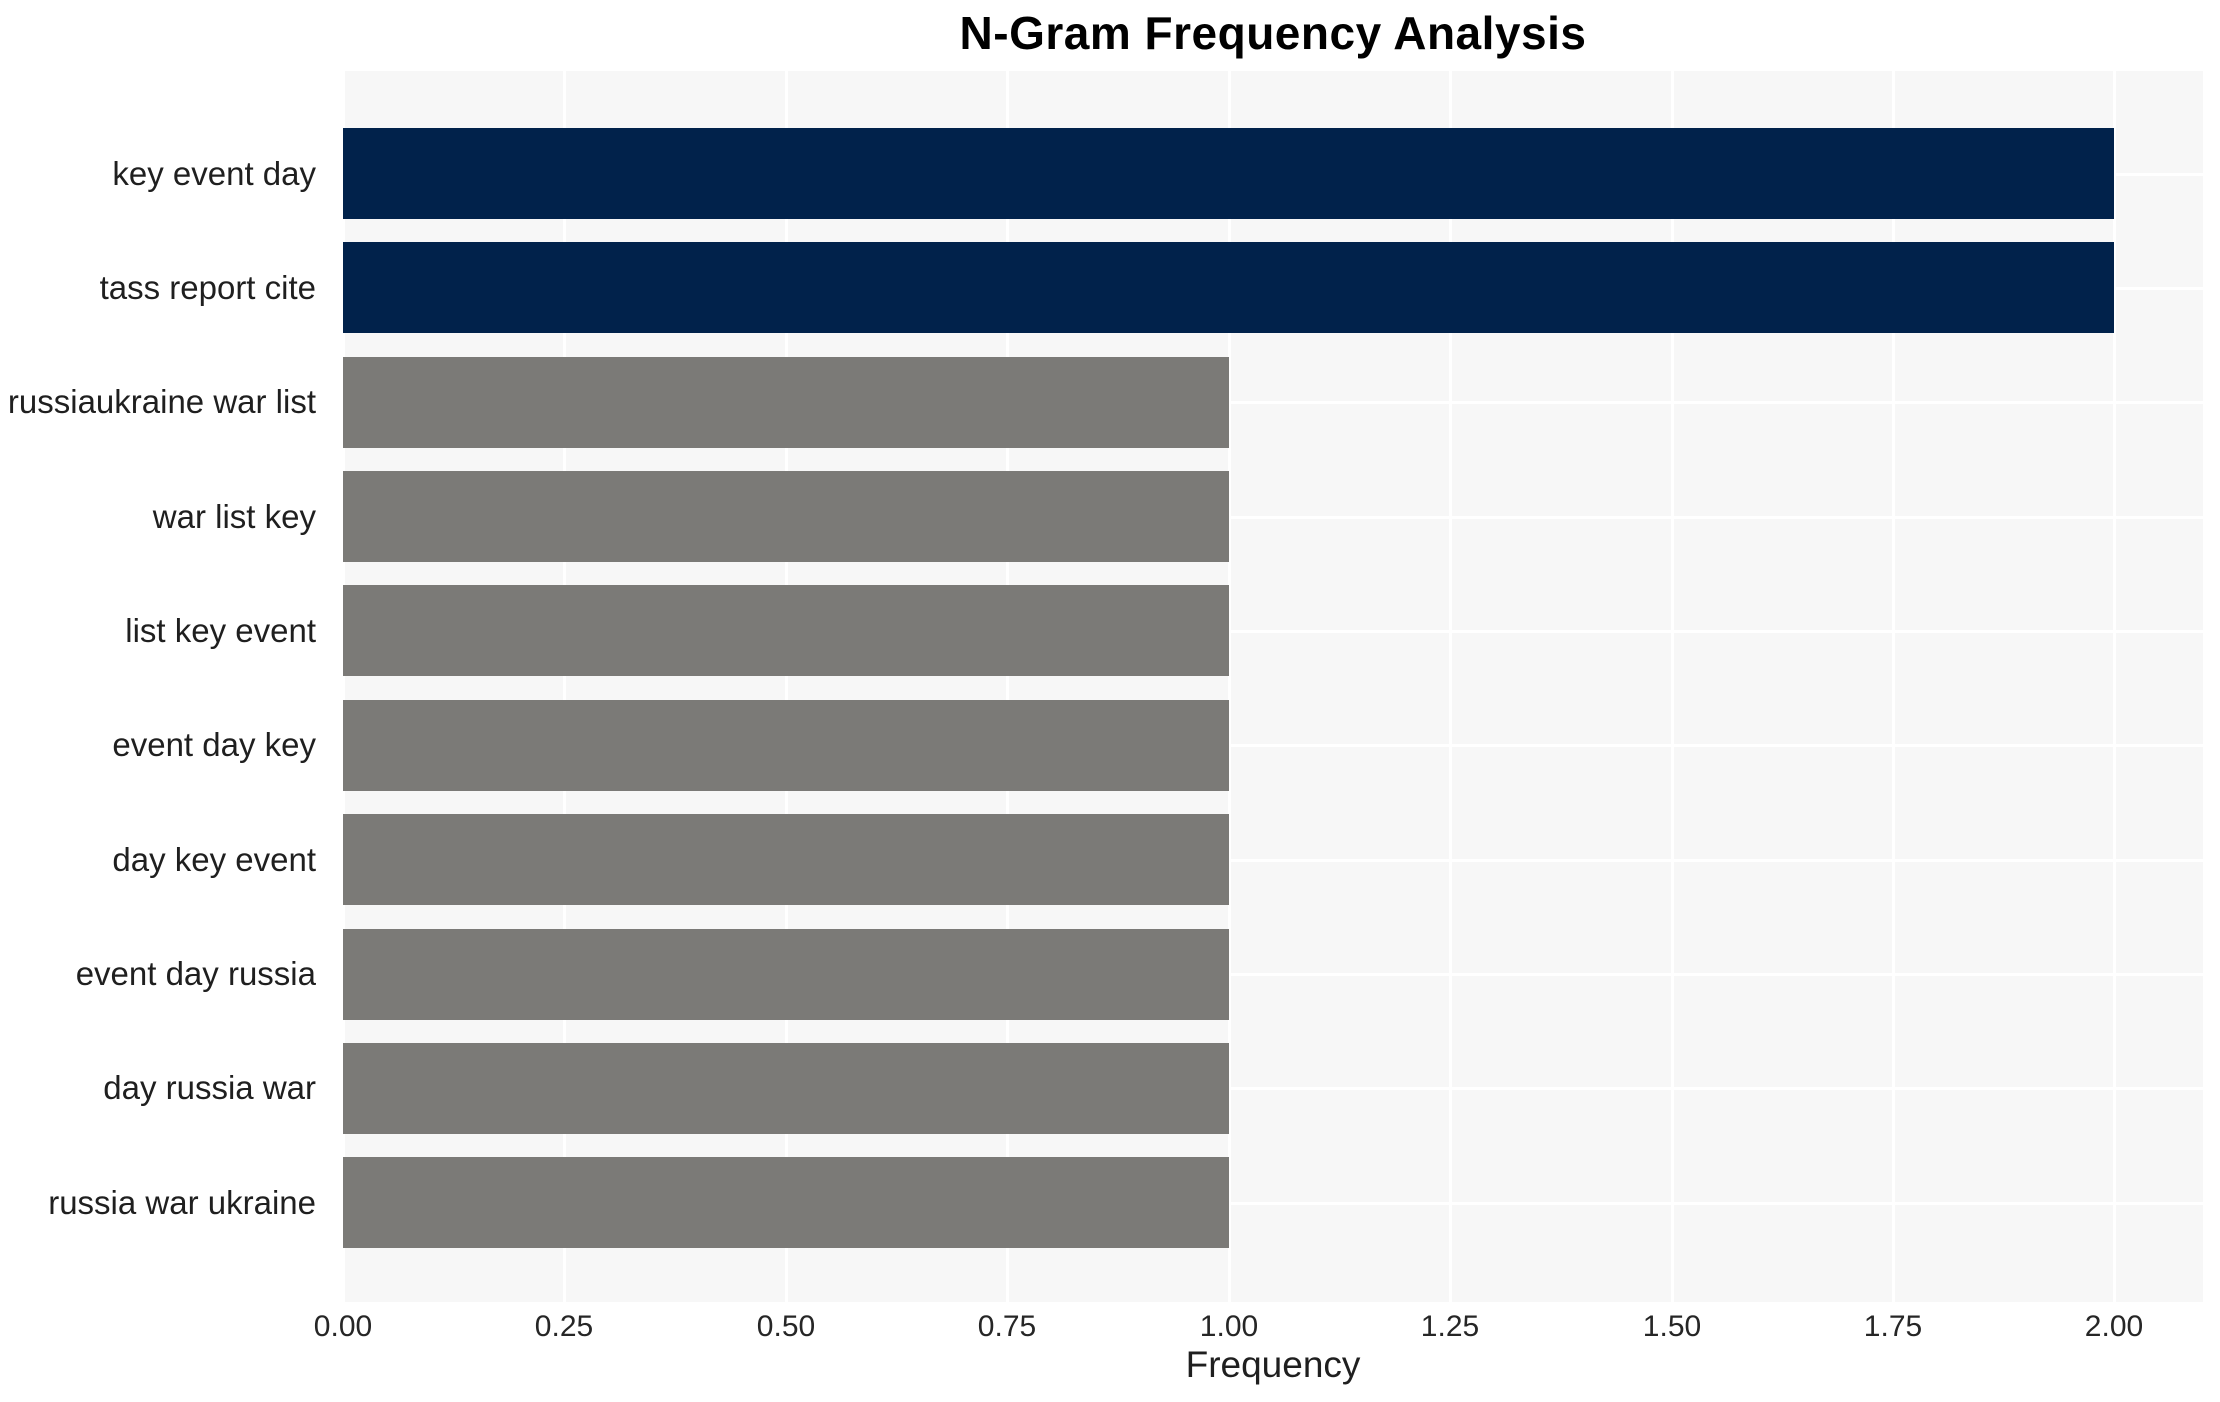  I want to click on x-tick-label: 1.00, so click(1229, 1326).